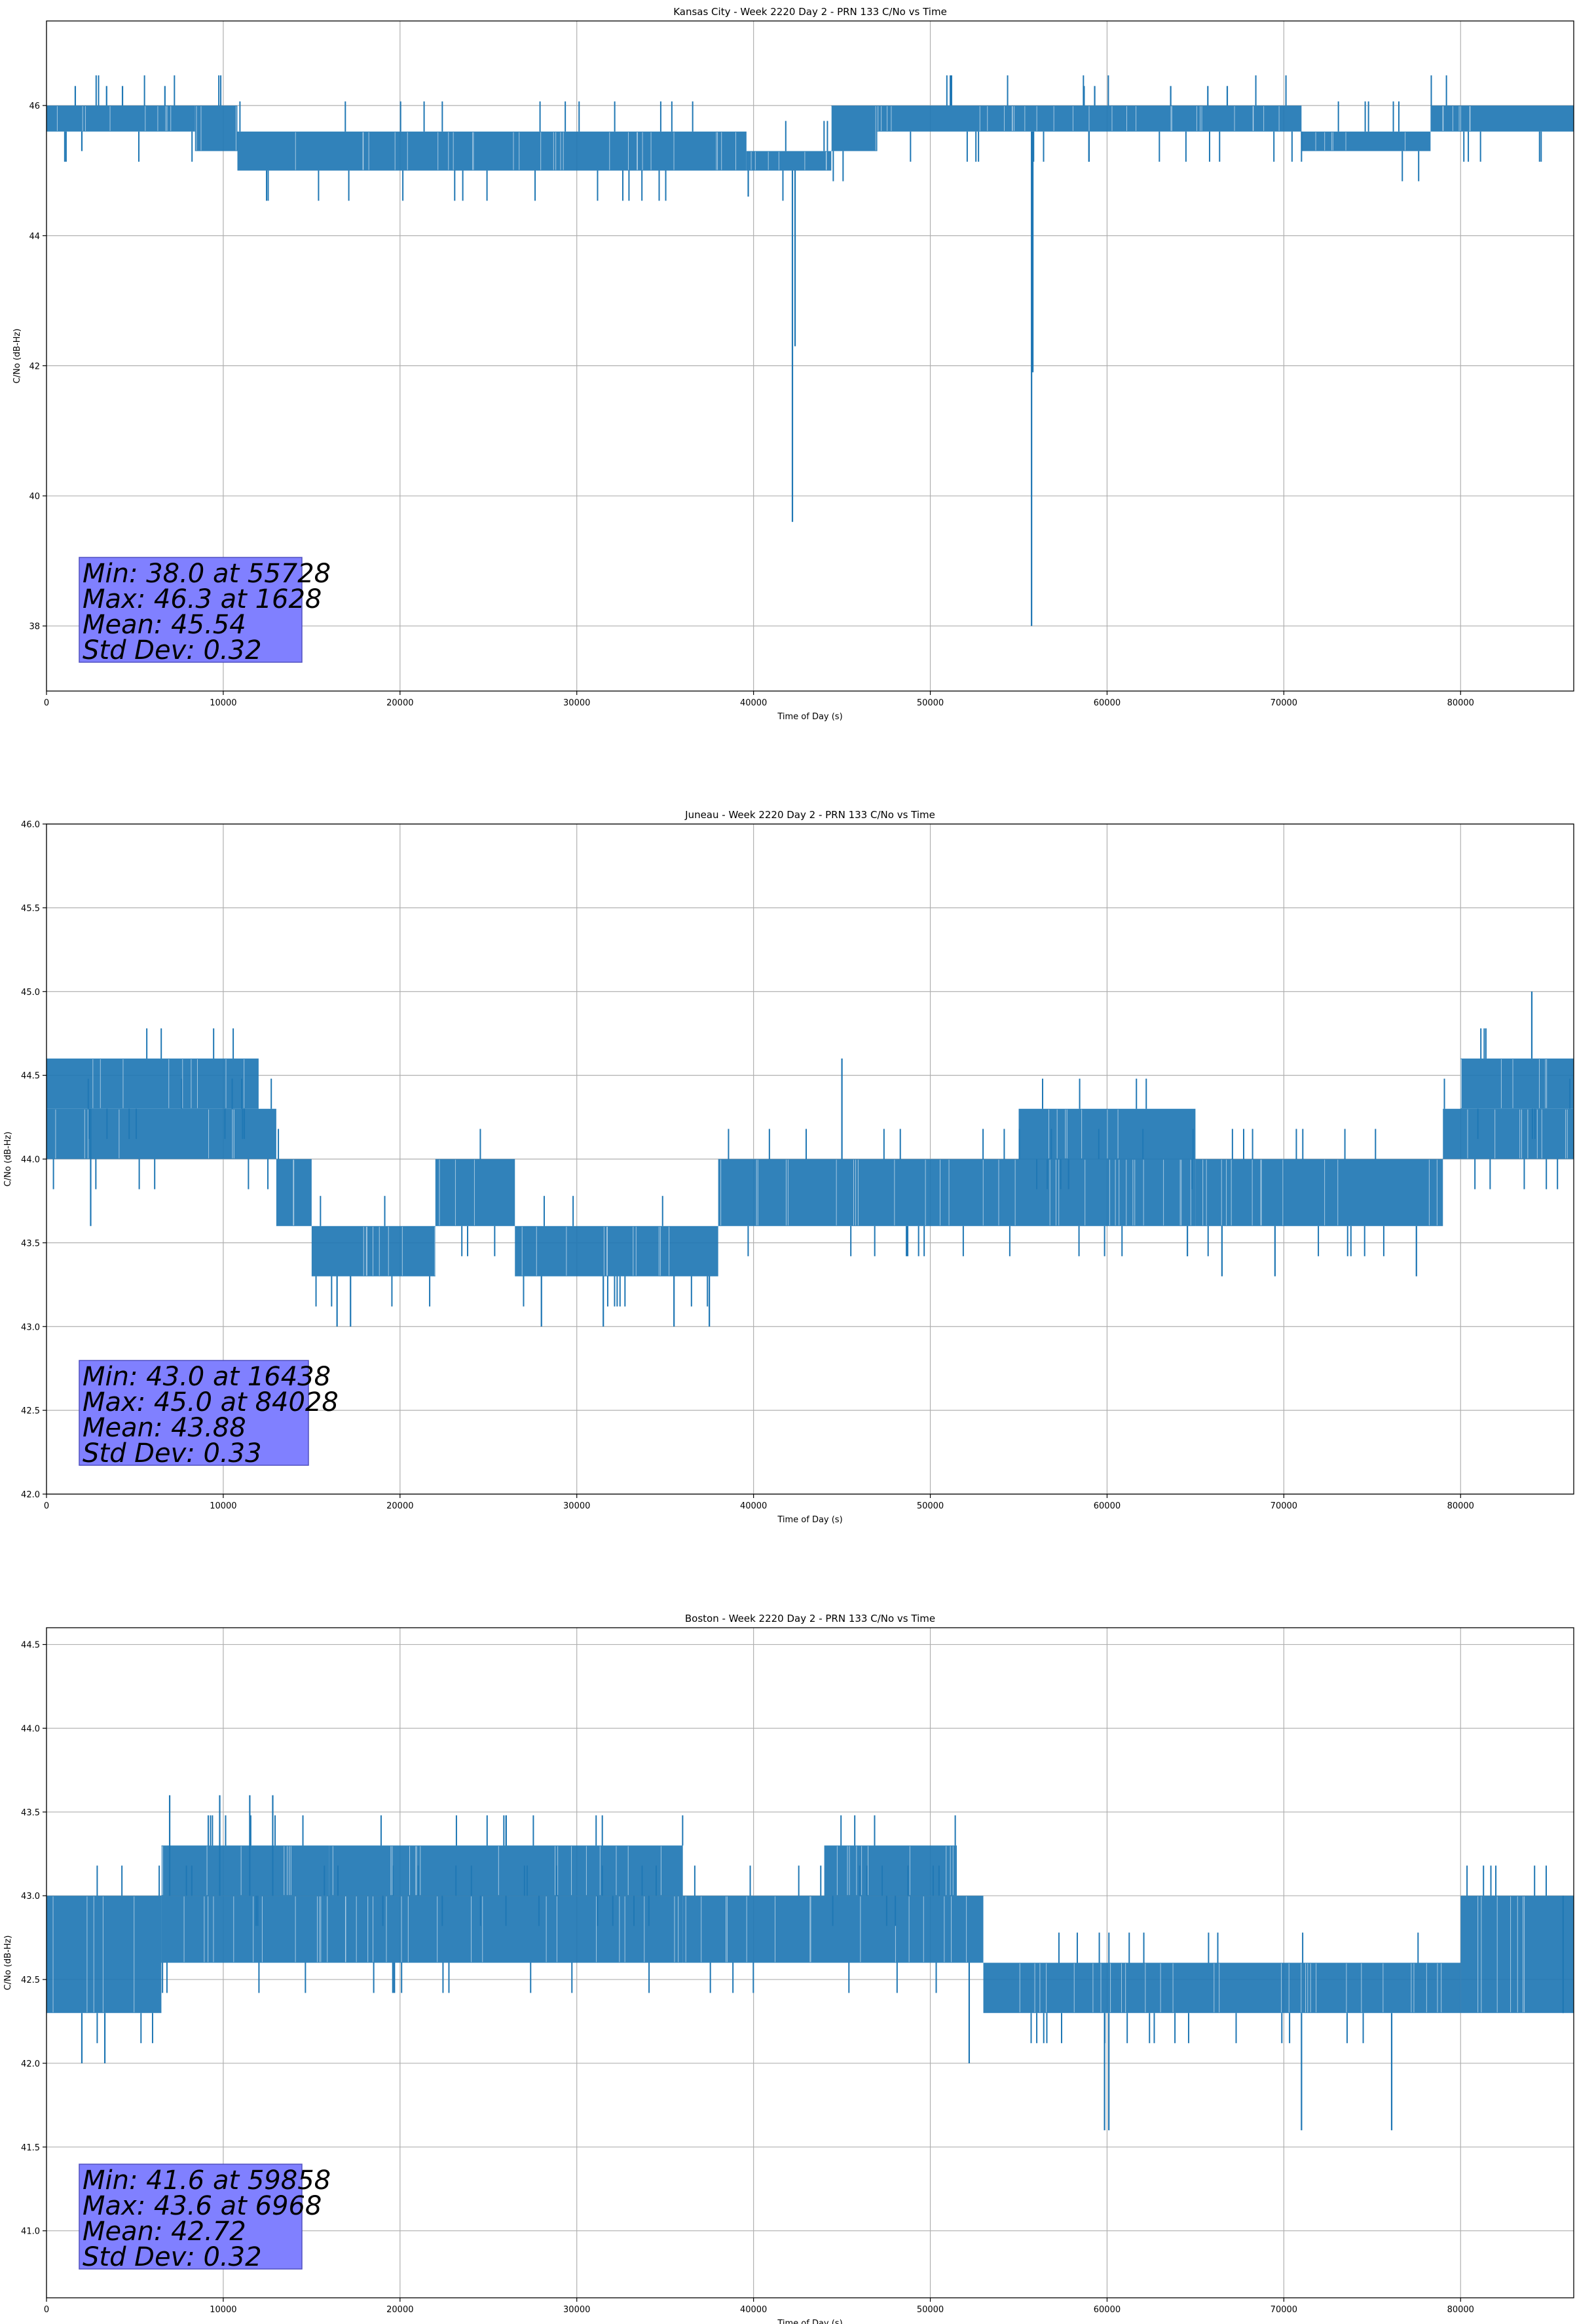 This screenshot has width=1577, height=2324. Describe the element at coordinates (30, 825) in the screenshot. I see `y-tick-label: 46.0` at that location.